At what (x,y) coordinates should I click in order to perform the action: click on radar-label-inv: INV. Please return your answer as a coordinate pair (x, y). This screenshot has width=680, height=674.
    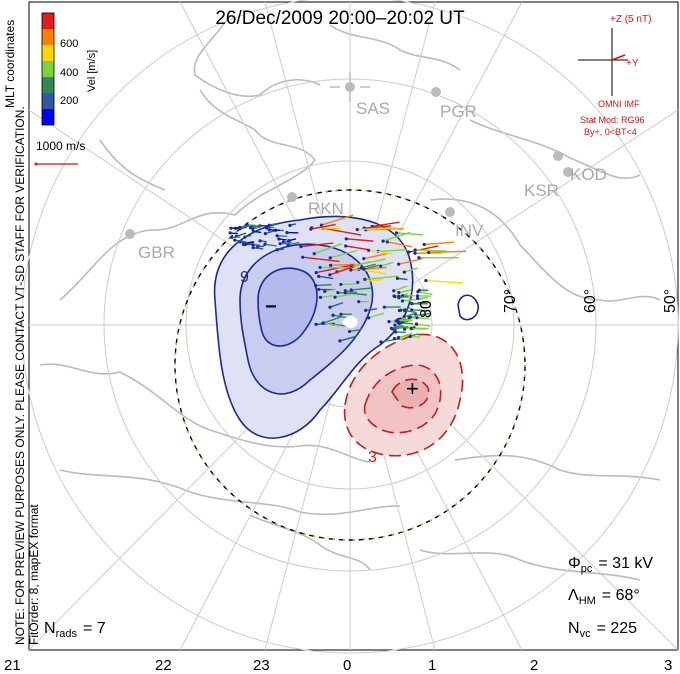
    Looking at the image, I should click on (469, 230).